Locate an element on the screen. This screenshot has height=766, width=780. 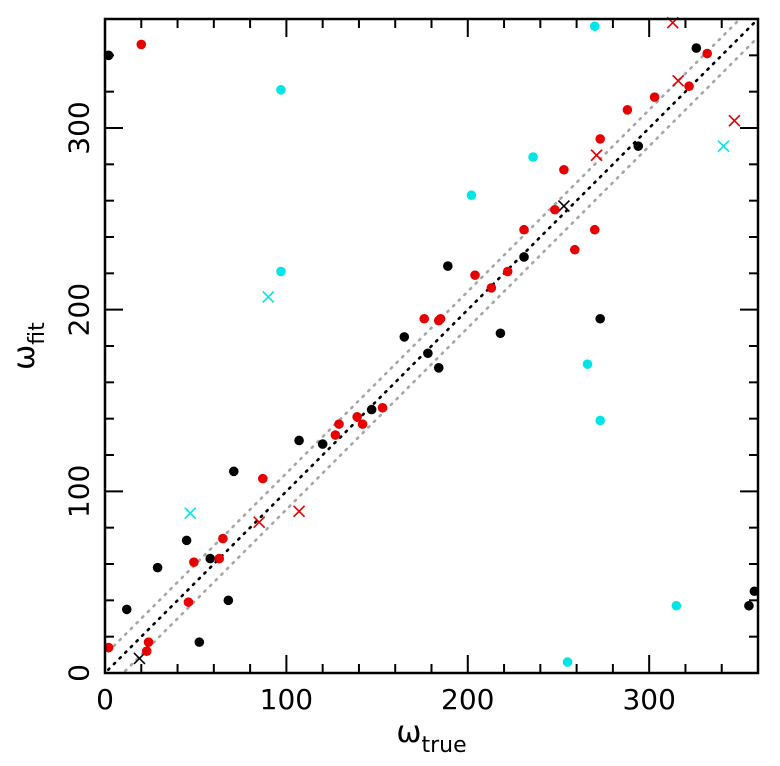
x-tick-label: 100 is located at coordinates (286, 699).